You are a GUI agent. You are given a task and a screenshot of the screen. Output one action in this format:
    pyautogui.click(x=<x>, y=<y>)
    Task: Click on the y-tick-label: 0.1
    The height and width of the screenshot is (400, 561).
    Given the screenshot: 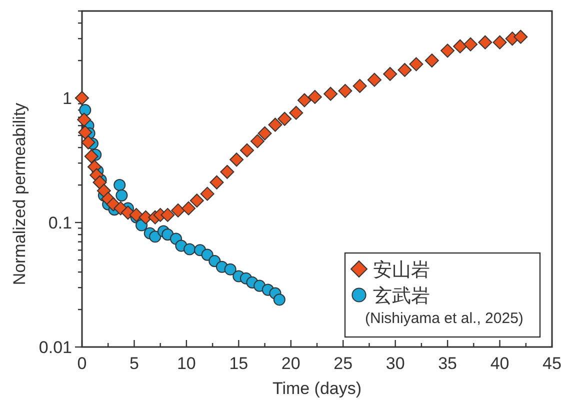 What is the action you would take?
    pyautogui.click(x=60, y=223)
    